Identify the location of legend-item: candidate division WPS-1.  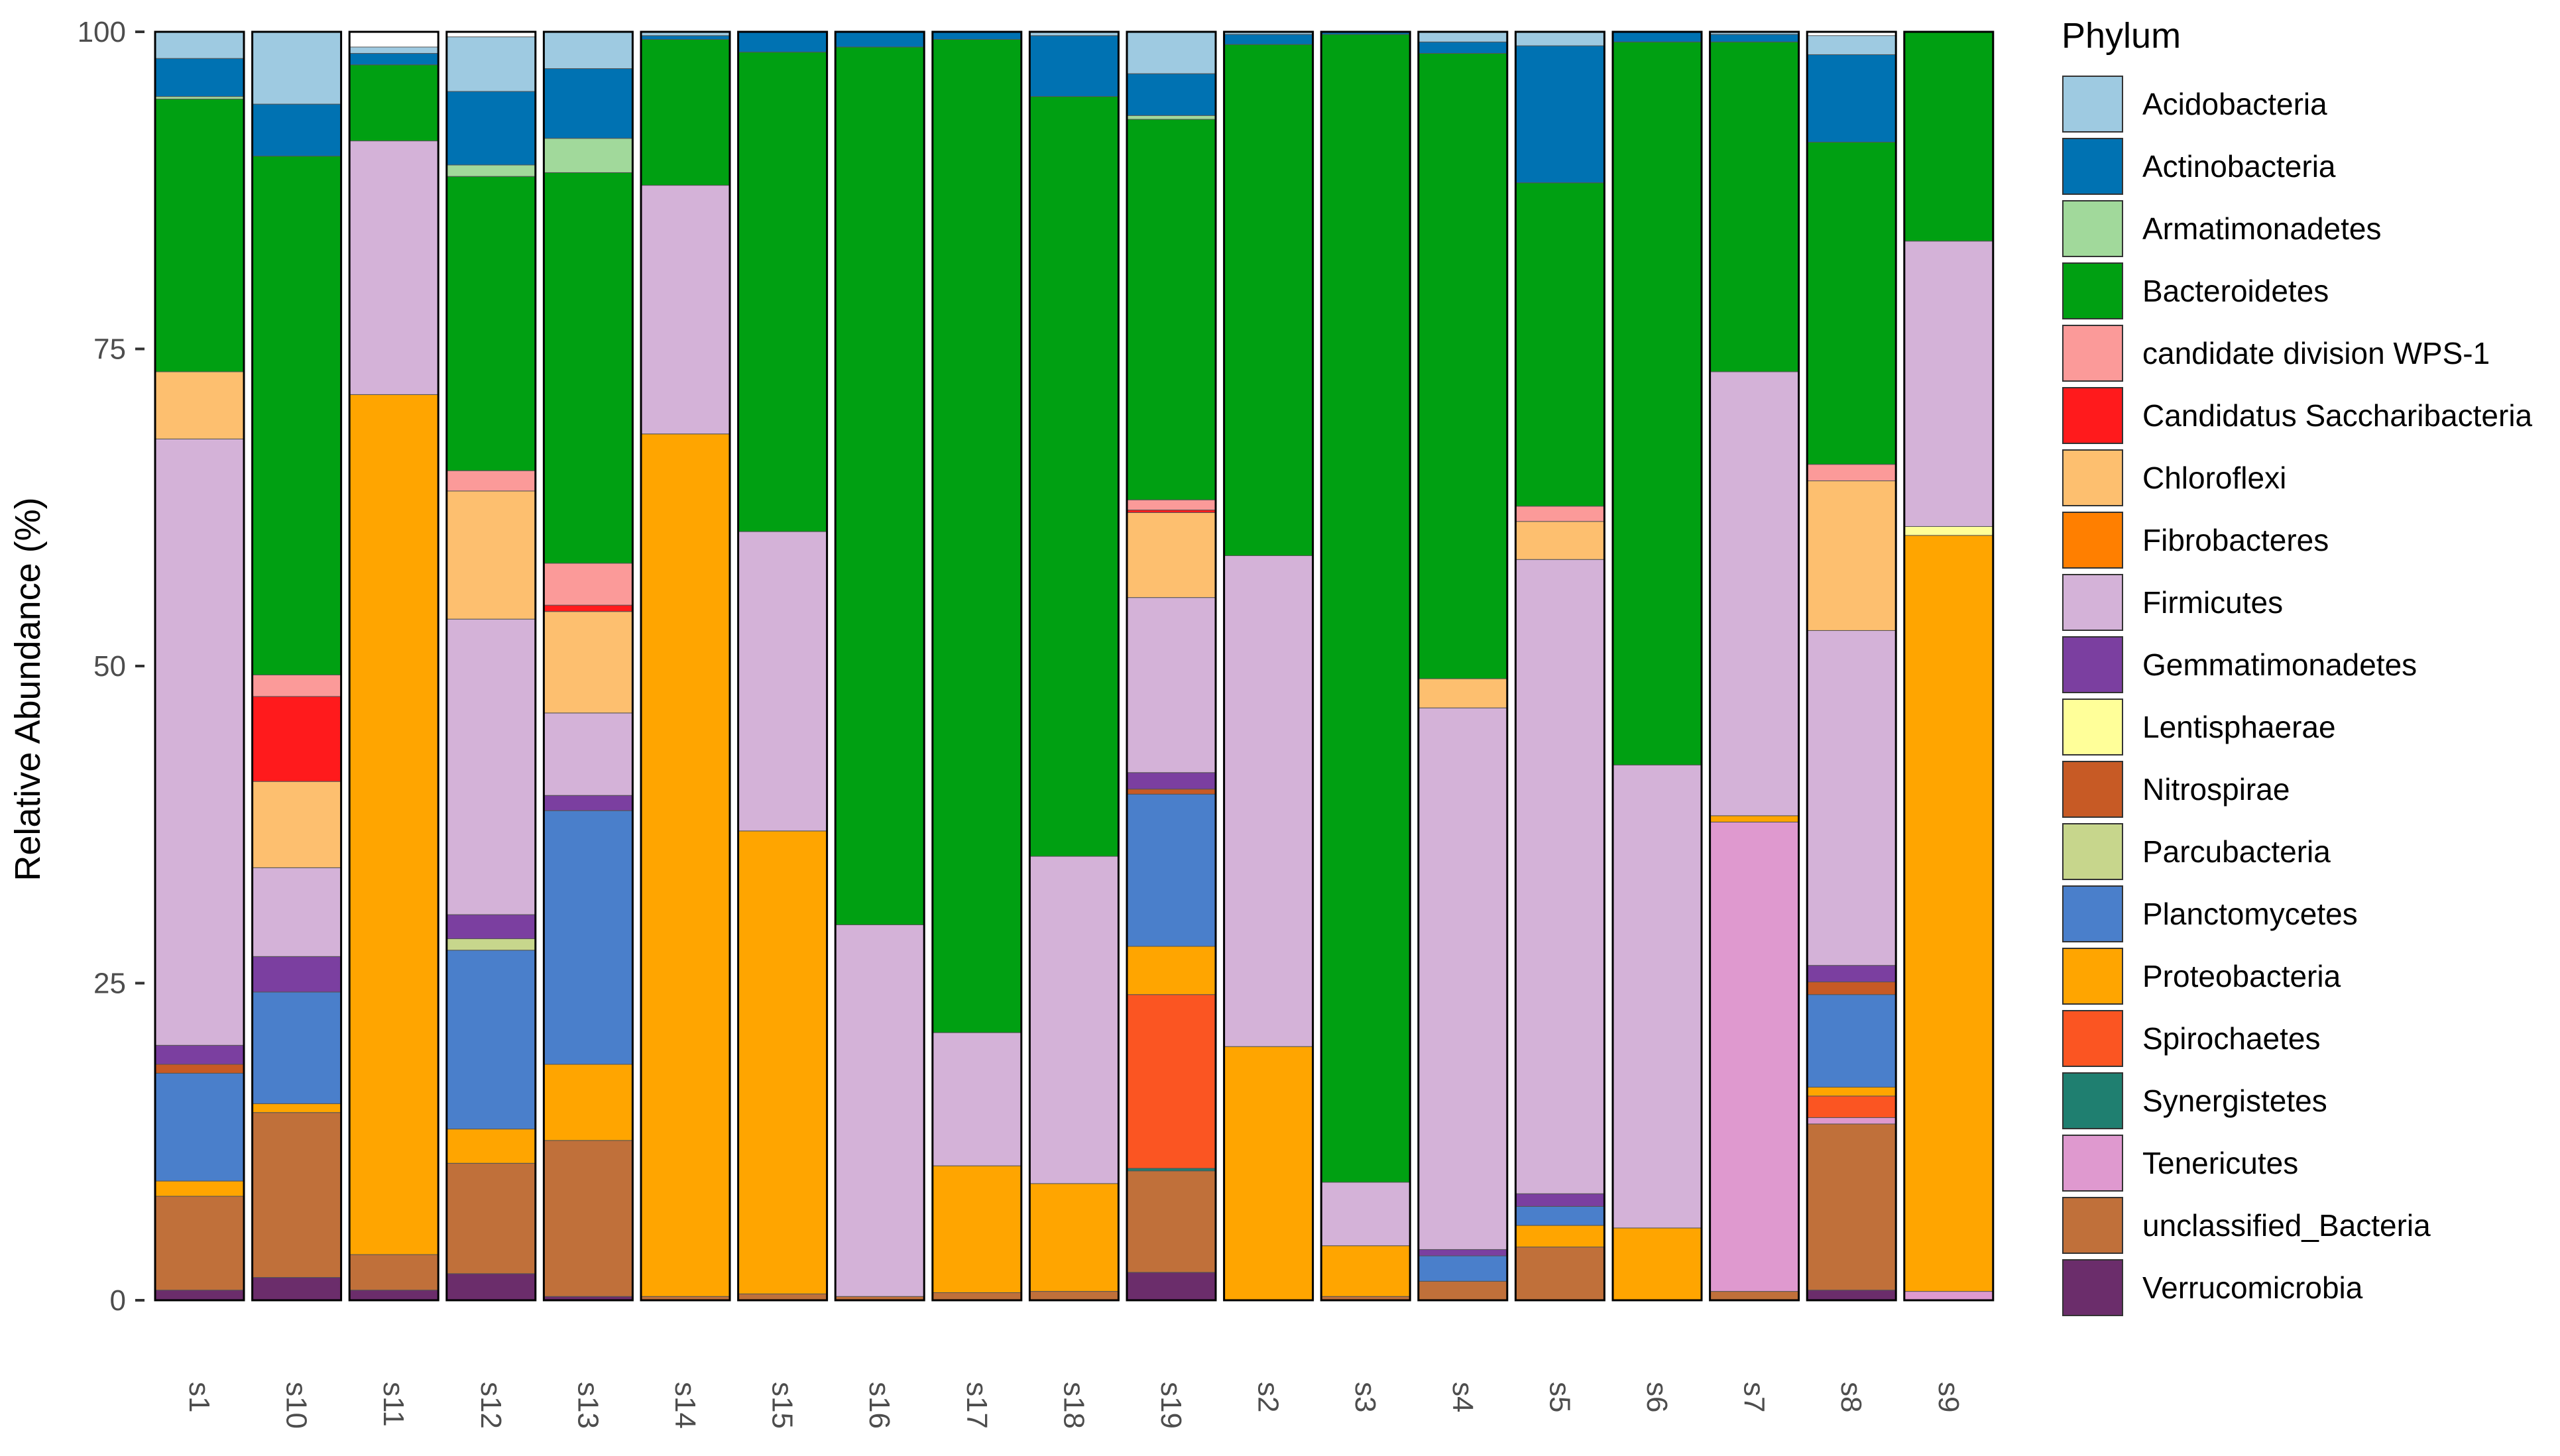
(2276, 354).